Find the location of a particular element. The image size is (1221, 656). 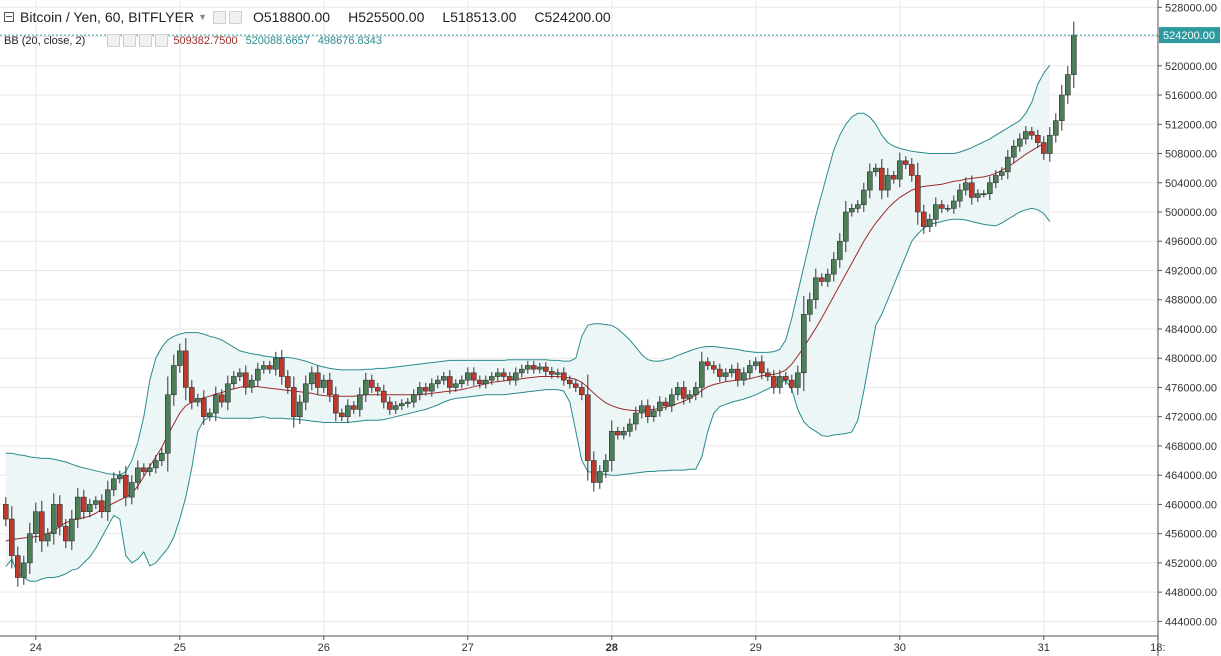

y-tick-label: 504000.00 is located at coordinates (1191, 184).